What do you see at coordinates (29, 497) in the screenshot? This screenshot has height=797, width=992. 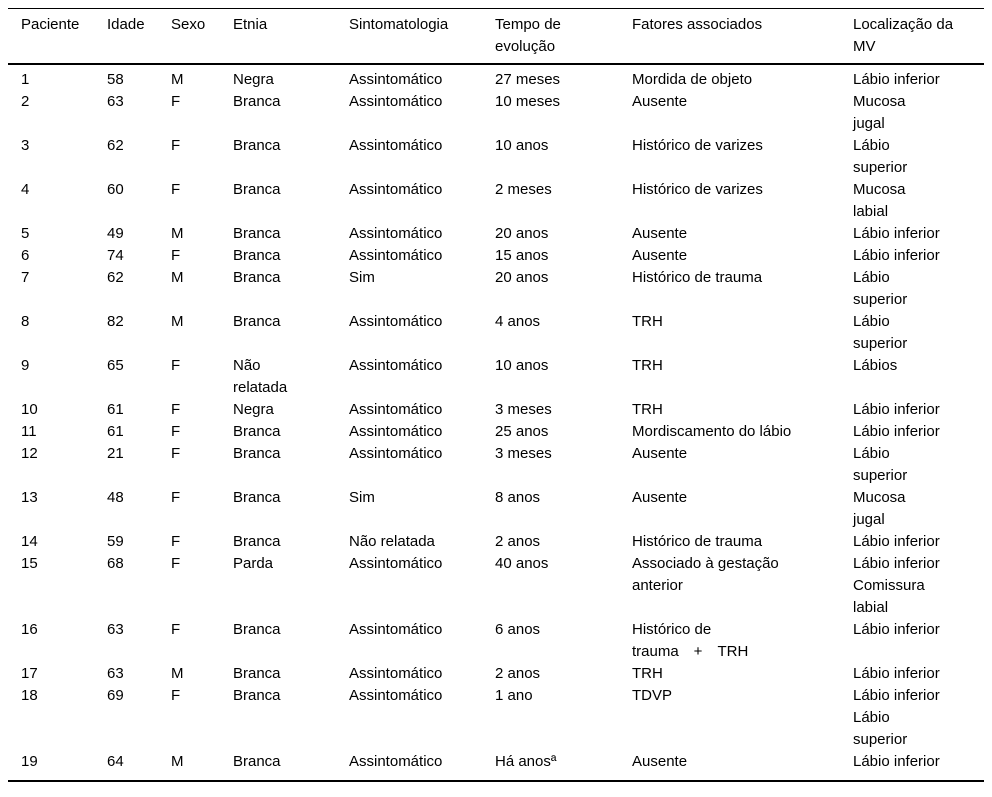 I see `table-cell: 13` at bounding box center [29, 497].